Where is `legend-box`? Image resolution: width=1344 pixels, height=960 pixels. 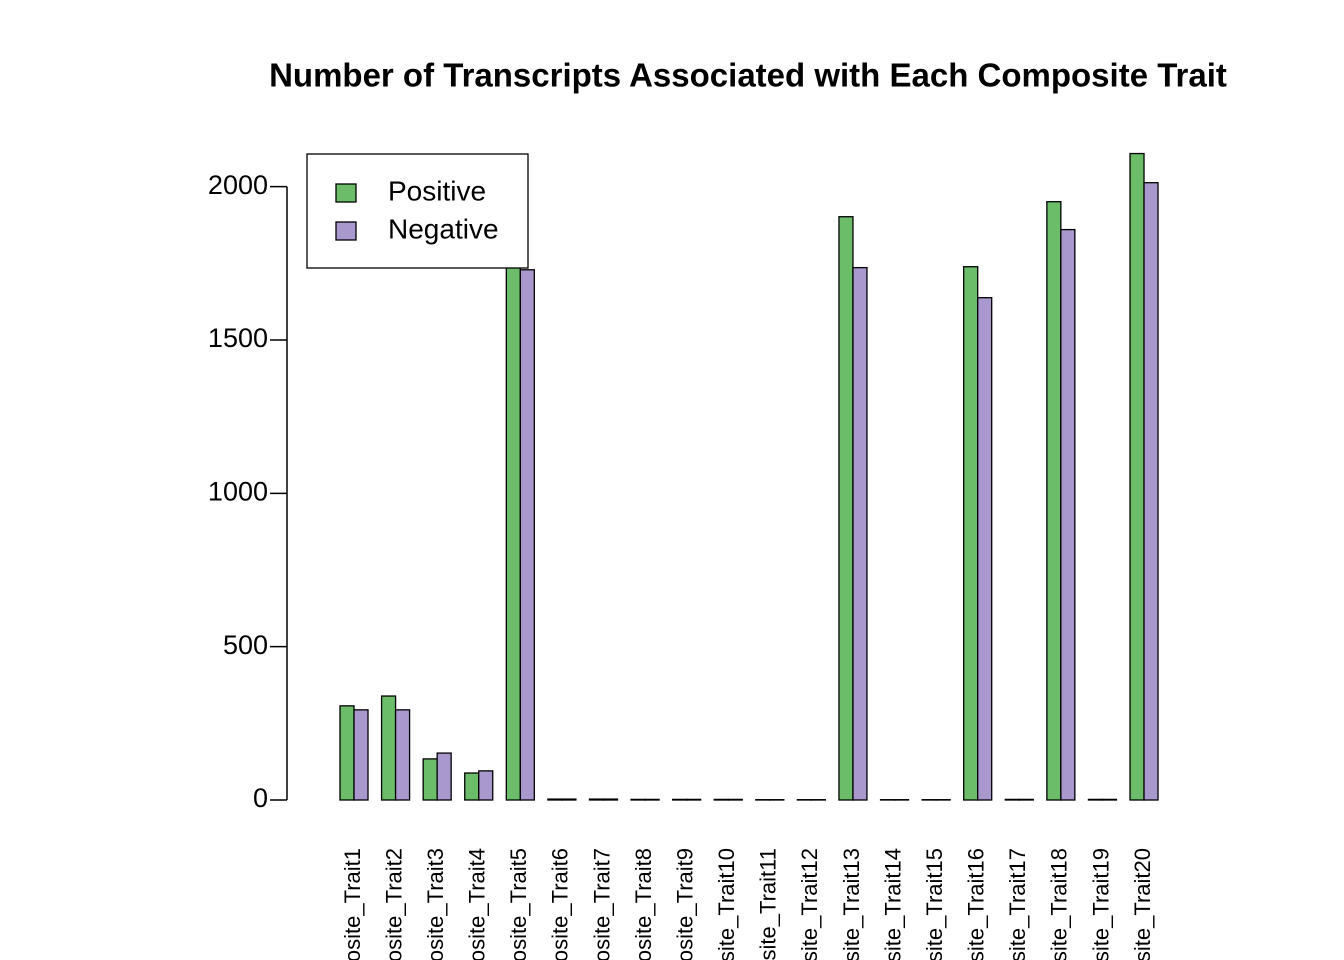 legend-box is located at coordinates (417, 211).